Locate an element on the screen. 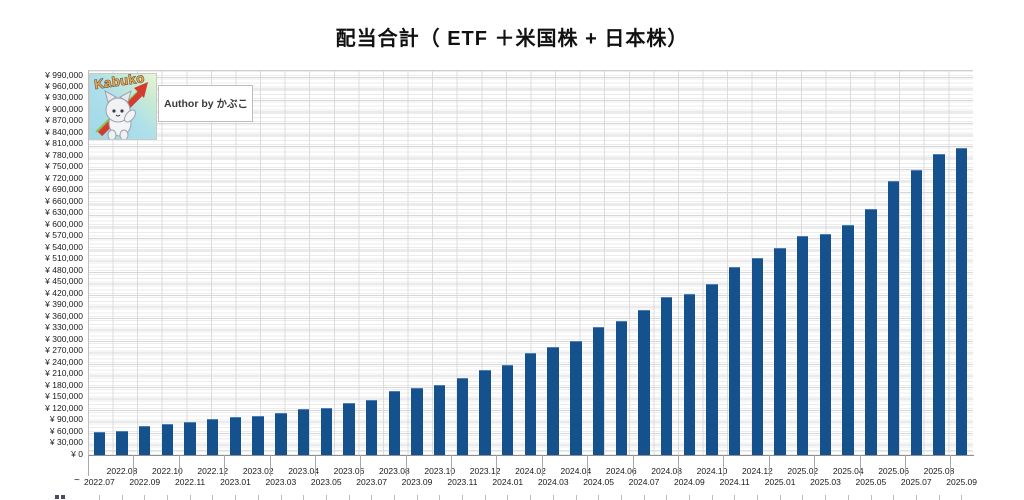 The width and height of the screenshot is (1024, 500). y-axis-label: ¥ 450,000 is located at coordinates (64, 281).